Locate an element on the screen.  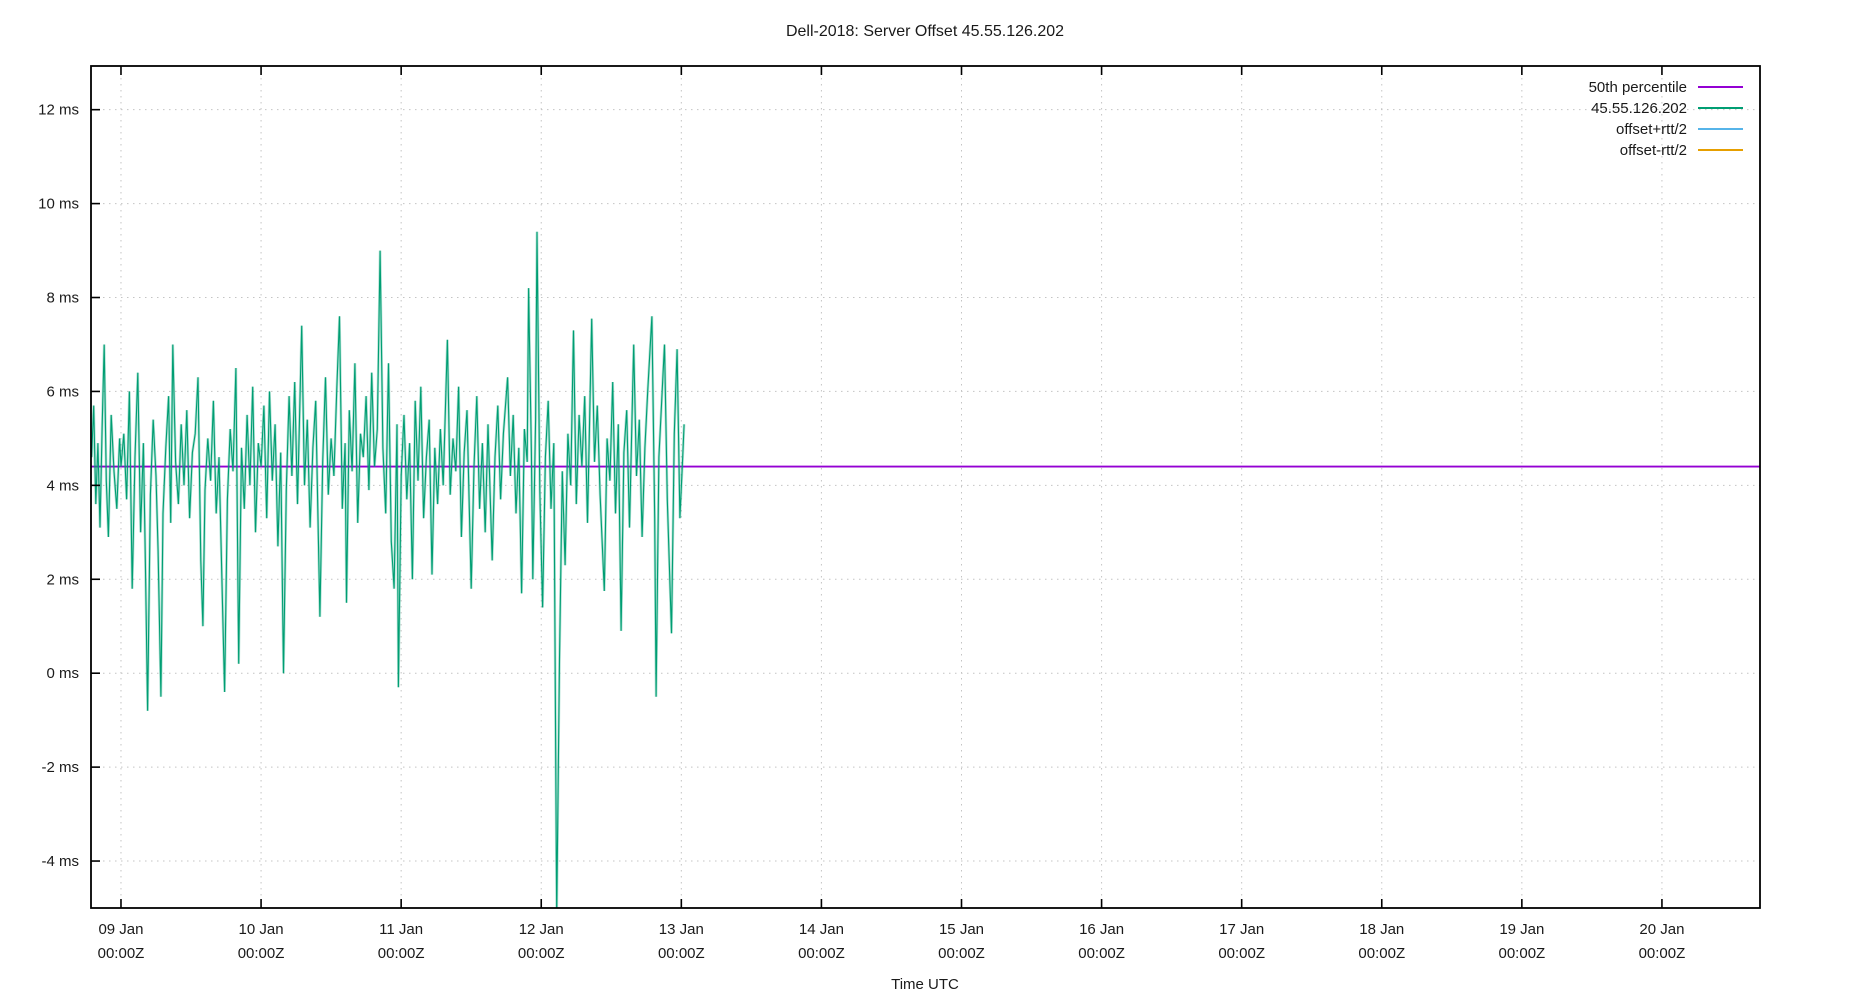
x-tick-label-date: 12 Jan is located at coordinates (541, 929).